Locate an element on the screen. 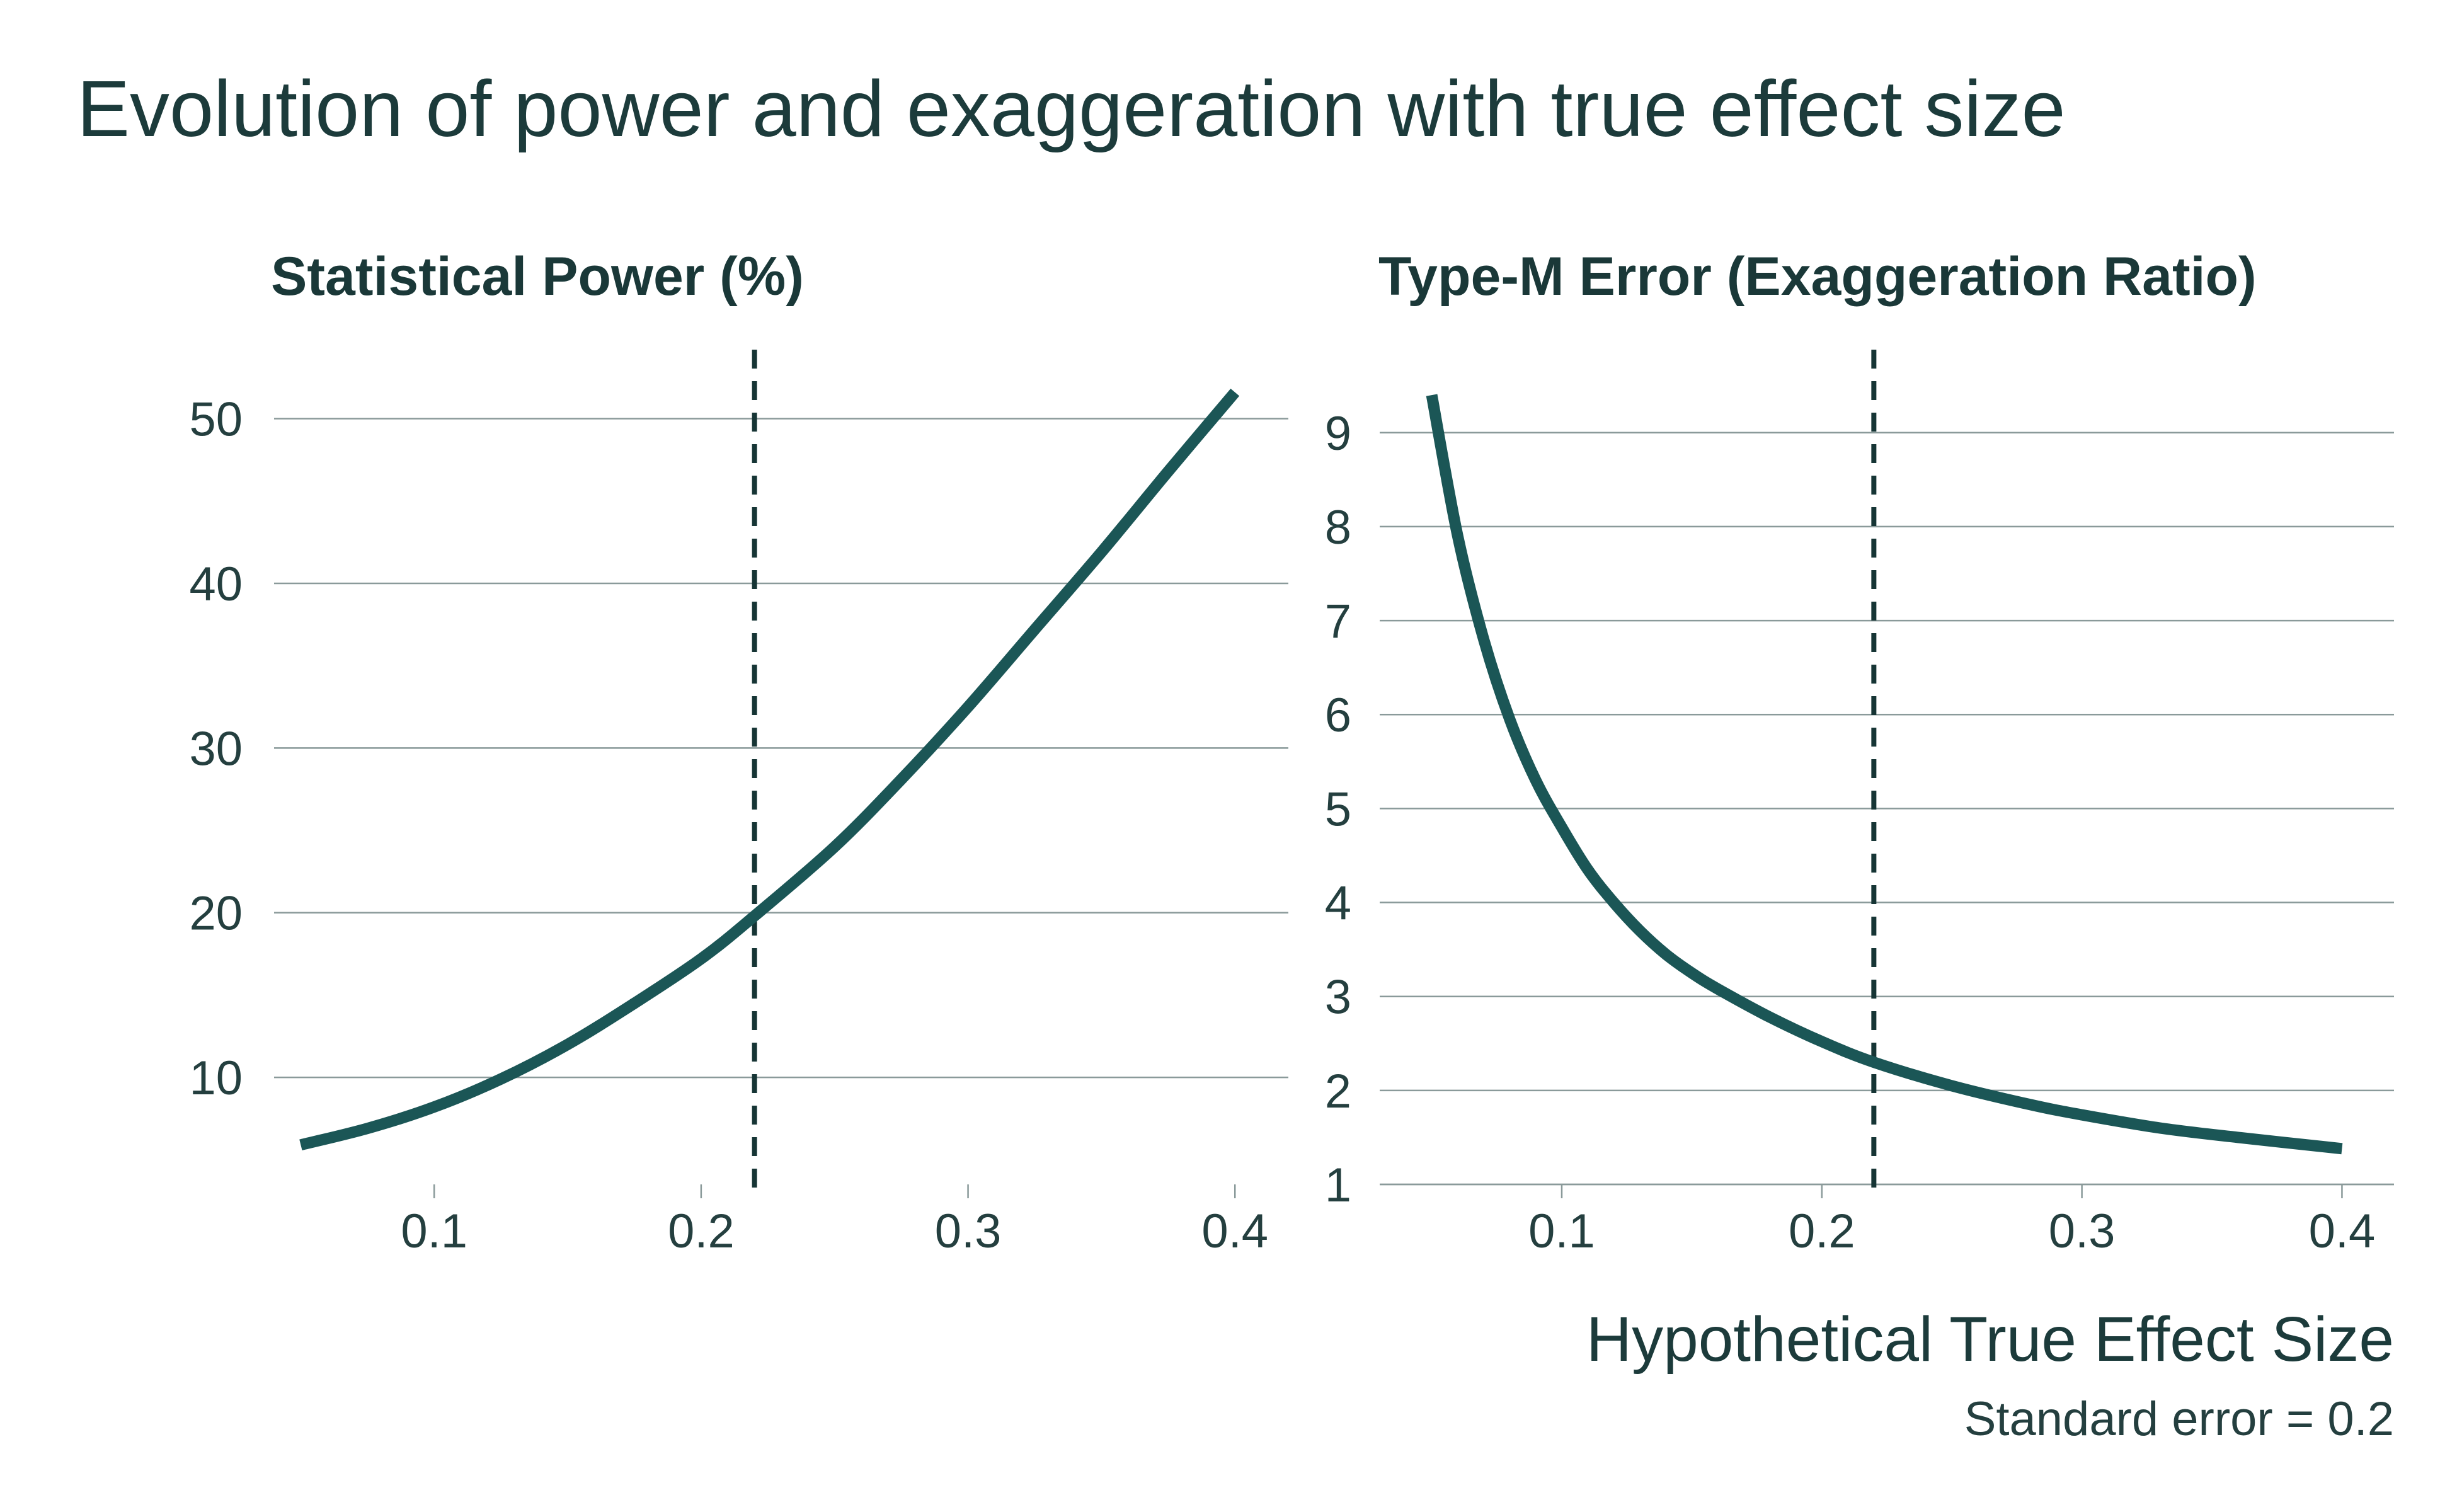  type-m-y-tick-label: 8 is located at coordinates (1338, 527).